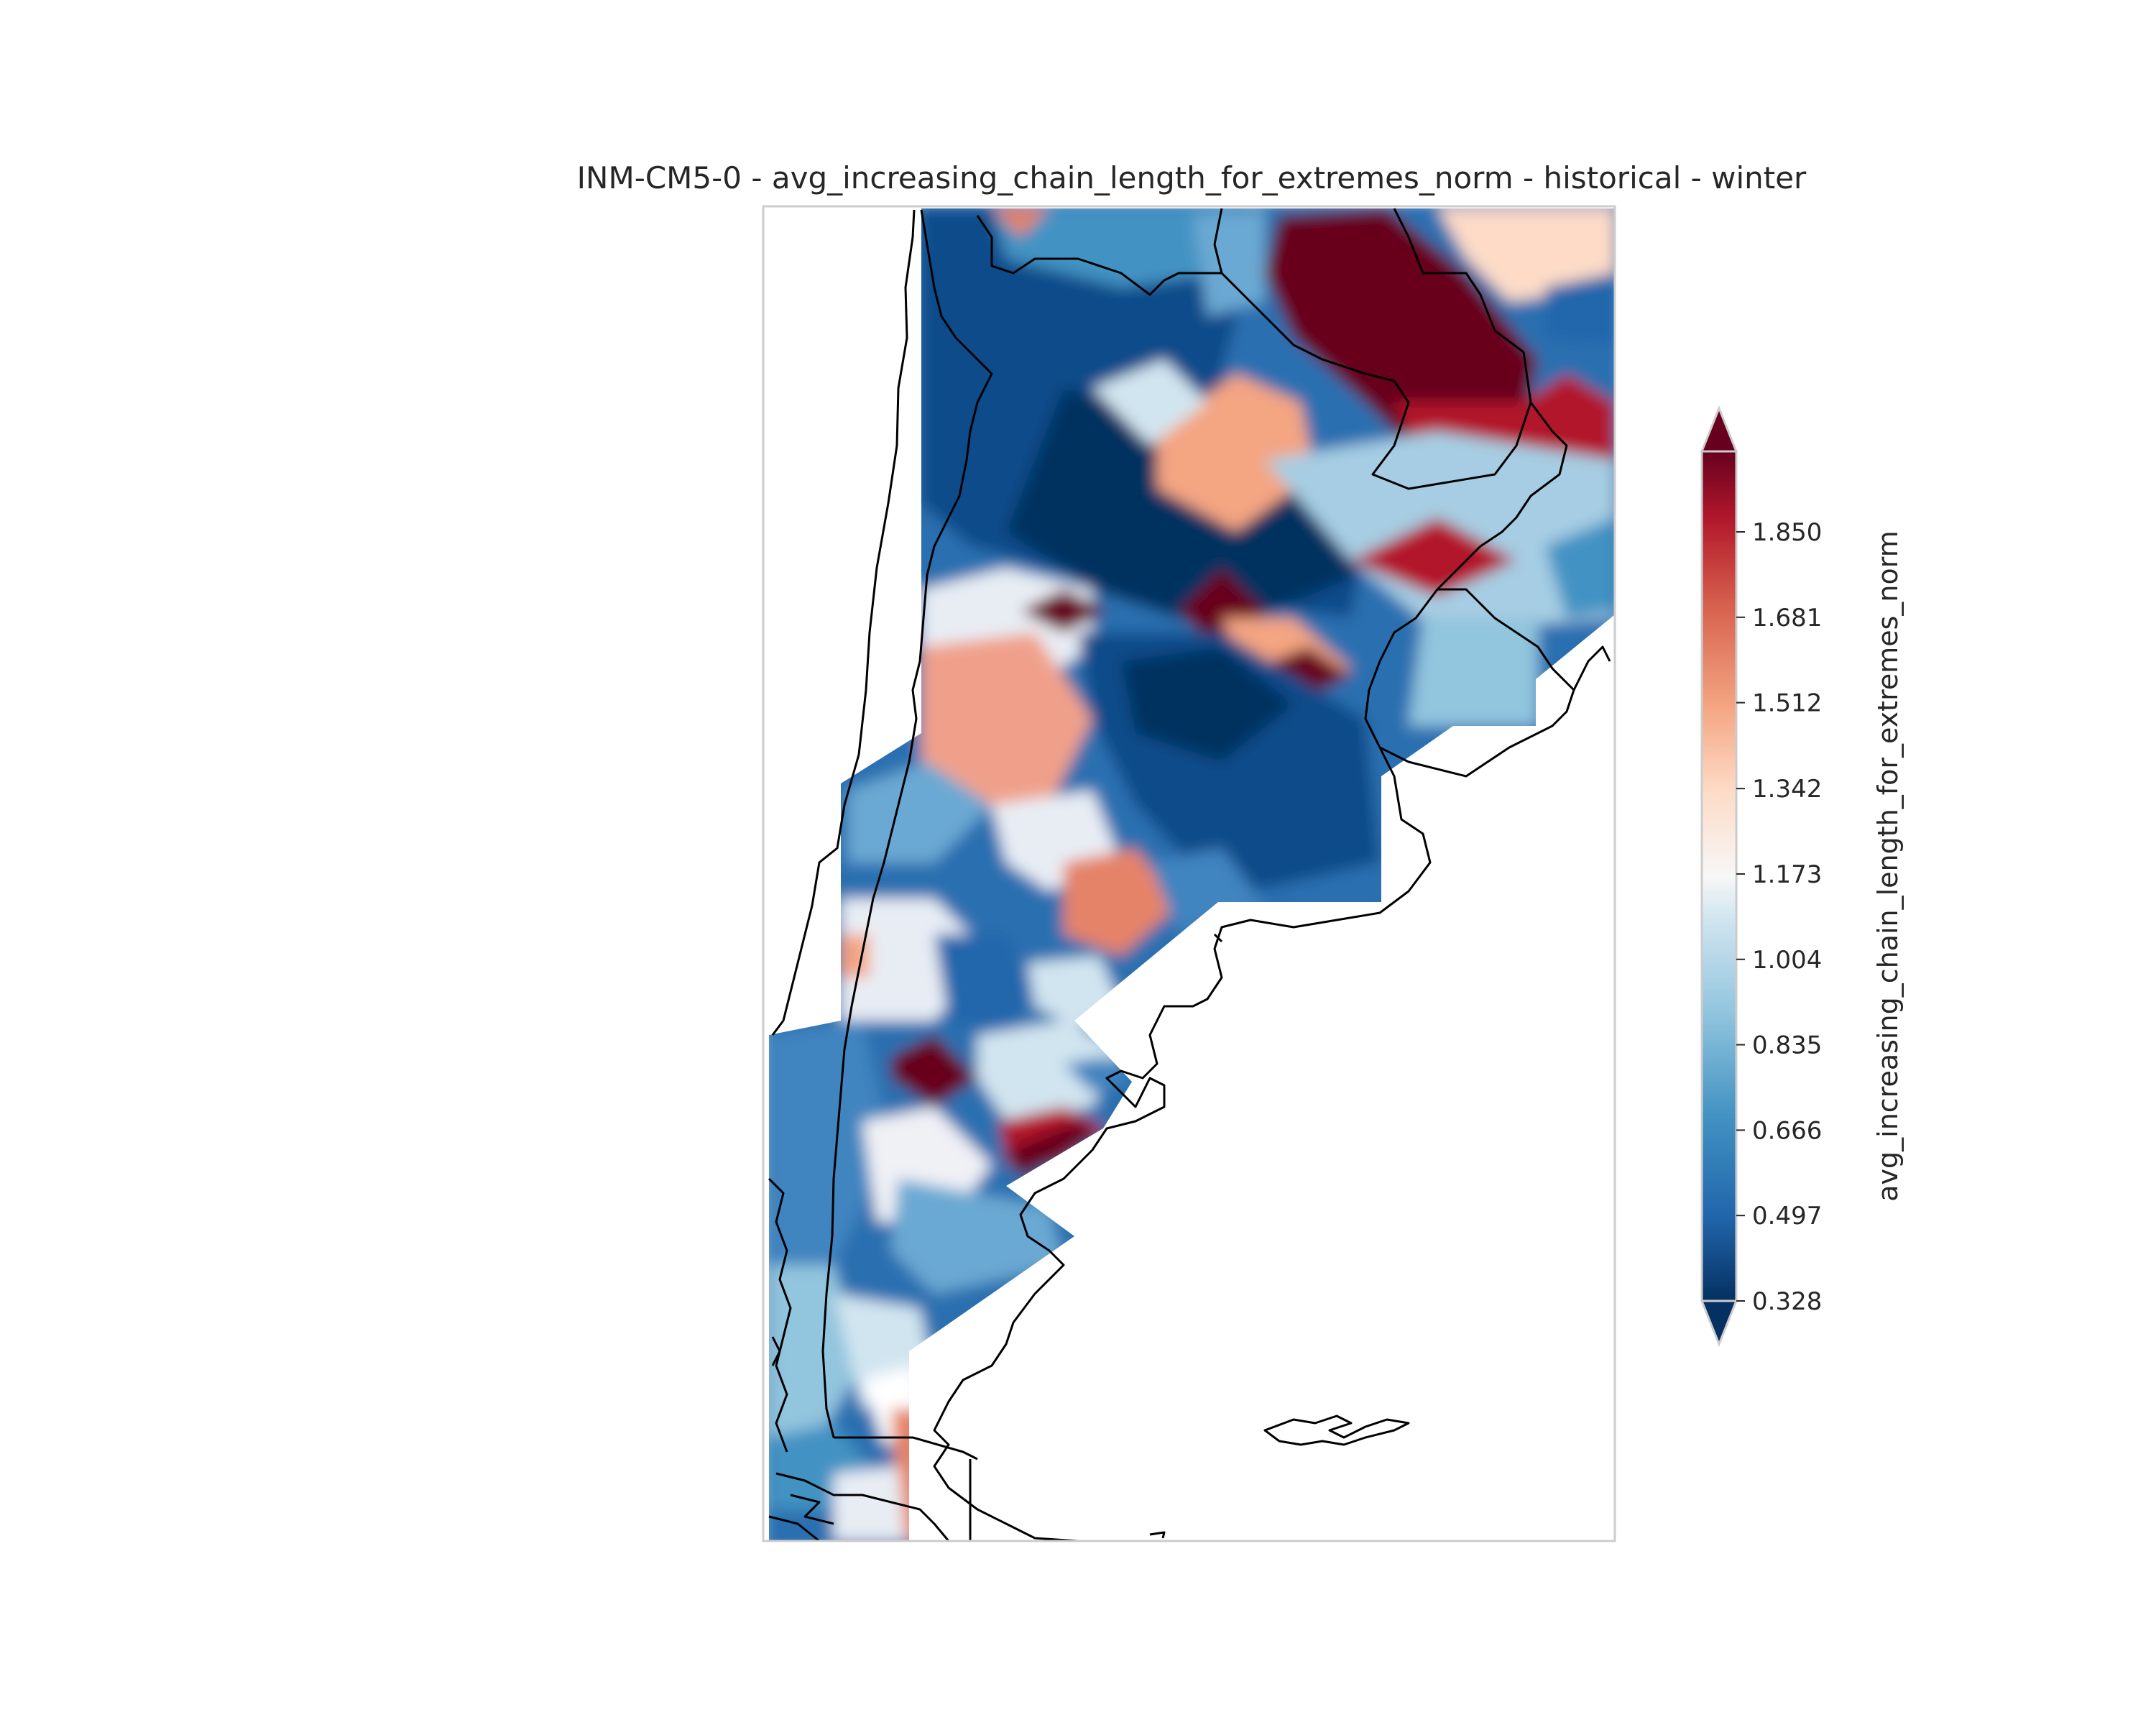 This screenshot has width=2156, height=1725. What do you see at coordinates (1787, 874) in the screenshot?
I see `colorbar-tick-label: 1.173` at bounding box center [1787, 874].